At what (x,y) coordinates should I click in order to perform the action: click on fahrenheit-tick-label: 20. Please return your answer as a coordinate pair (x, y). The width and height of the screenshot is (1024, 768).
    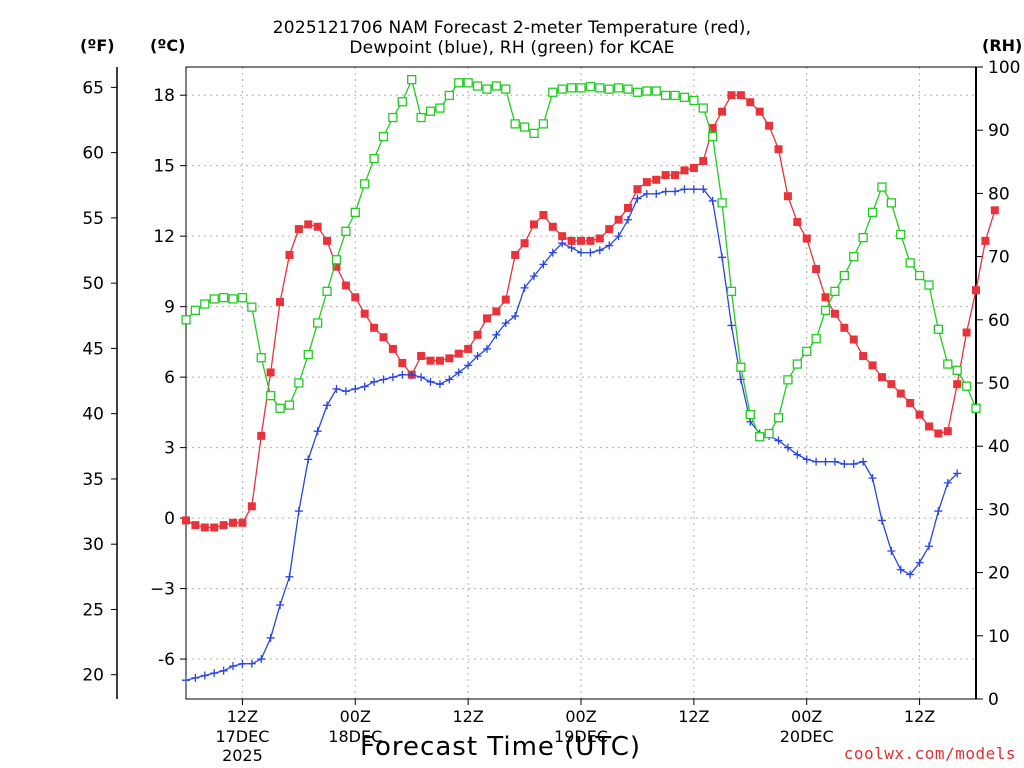
    Looking at the image, I should click on (93, 676).